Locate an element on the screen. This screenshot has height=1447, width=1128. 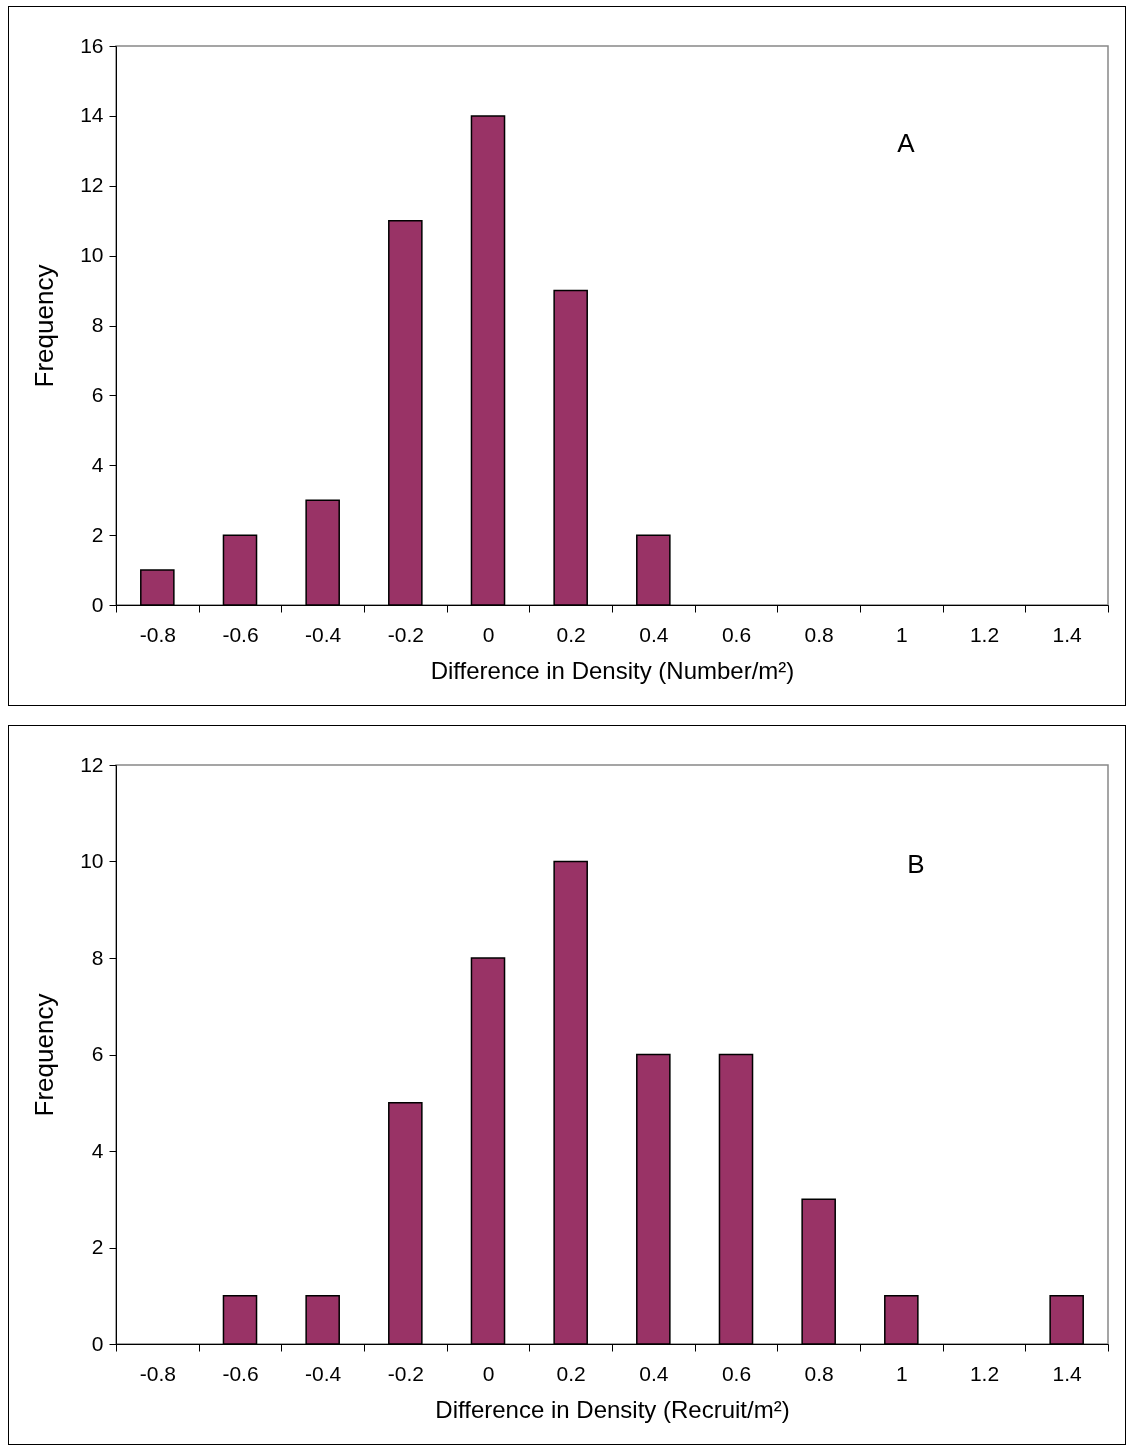
y-tick-label: 16 is located at coordinates (92, 45).